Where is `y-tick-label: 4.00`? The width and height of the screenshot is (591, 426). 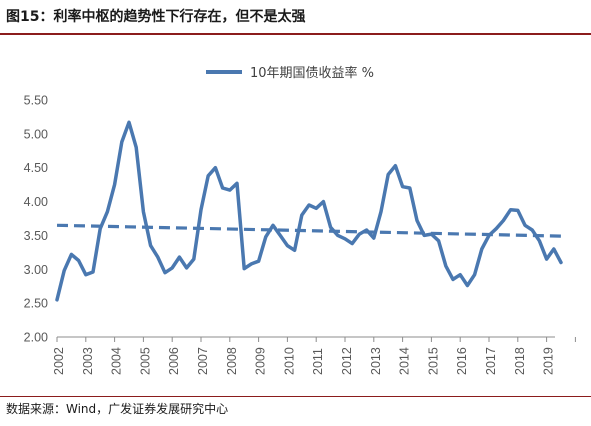
y-tick-label: 4.00 is located at coordinates (36, 202).